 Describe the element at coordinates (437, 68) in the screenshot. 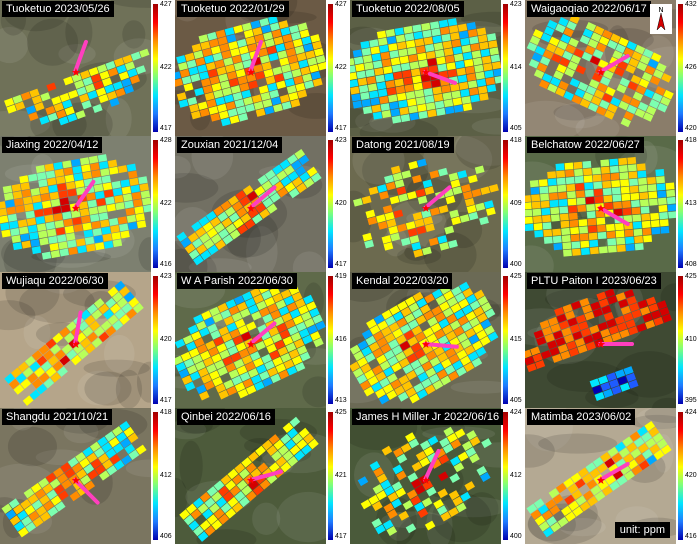

I see `map-panel: ★ Tuoketuo 2022/08/05 423 414 405` at that location.